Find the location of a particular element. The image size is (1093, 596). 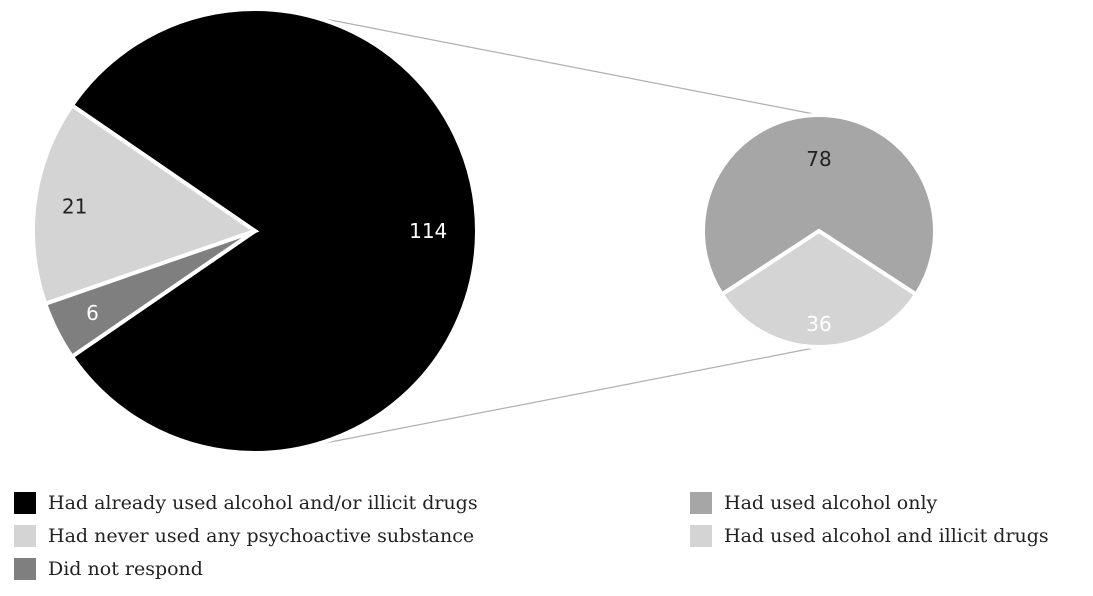

legend-left-swatch-did-not-respond is located at coordinates (25, 569).